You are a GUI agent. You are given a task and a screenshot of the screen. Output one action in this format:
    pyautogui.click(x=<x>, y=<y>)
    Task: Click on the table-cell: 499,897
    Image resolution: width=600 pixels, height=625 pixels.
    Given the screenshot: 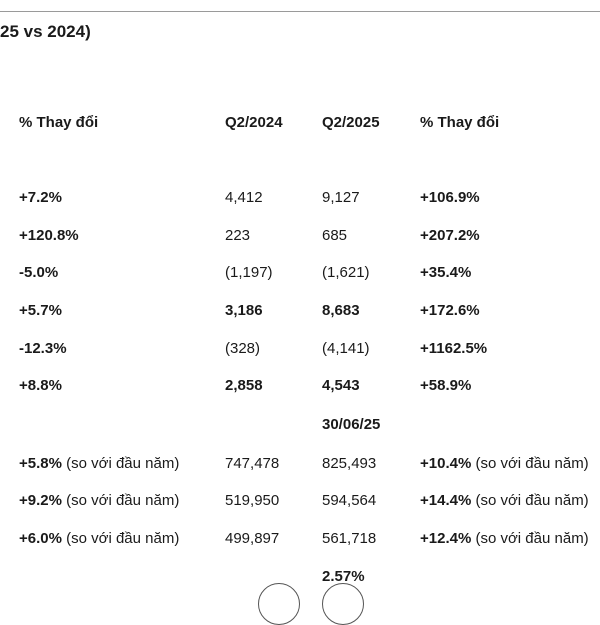 What is the action you would take?
    pyautogui.click(x=252, y=538)
    